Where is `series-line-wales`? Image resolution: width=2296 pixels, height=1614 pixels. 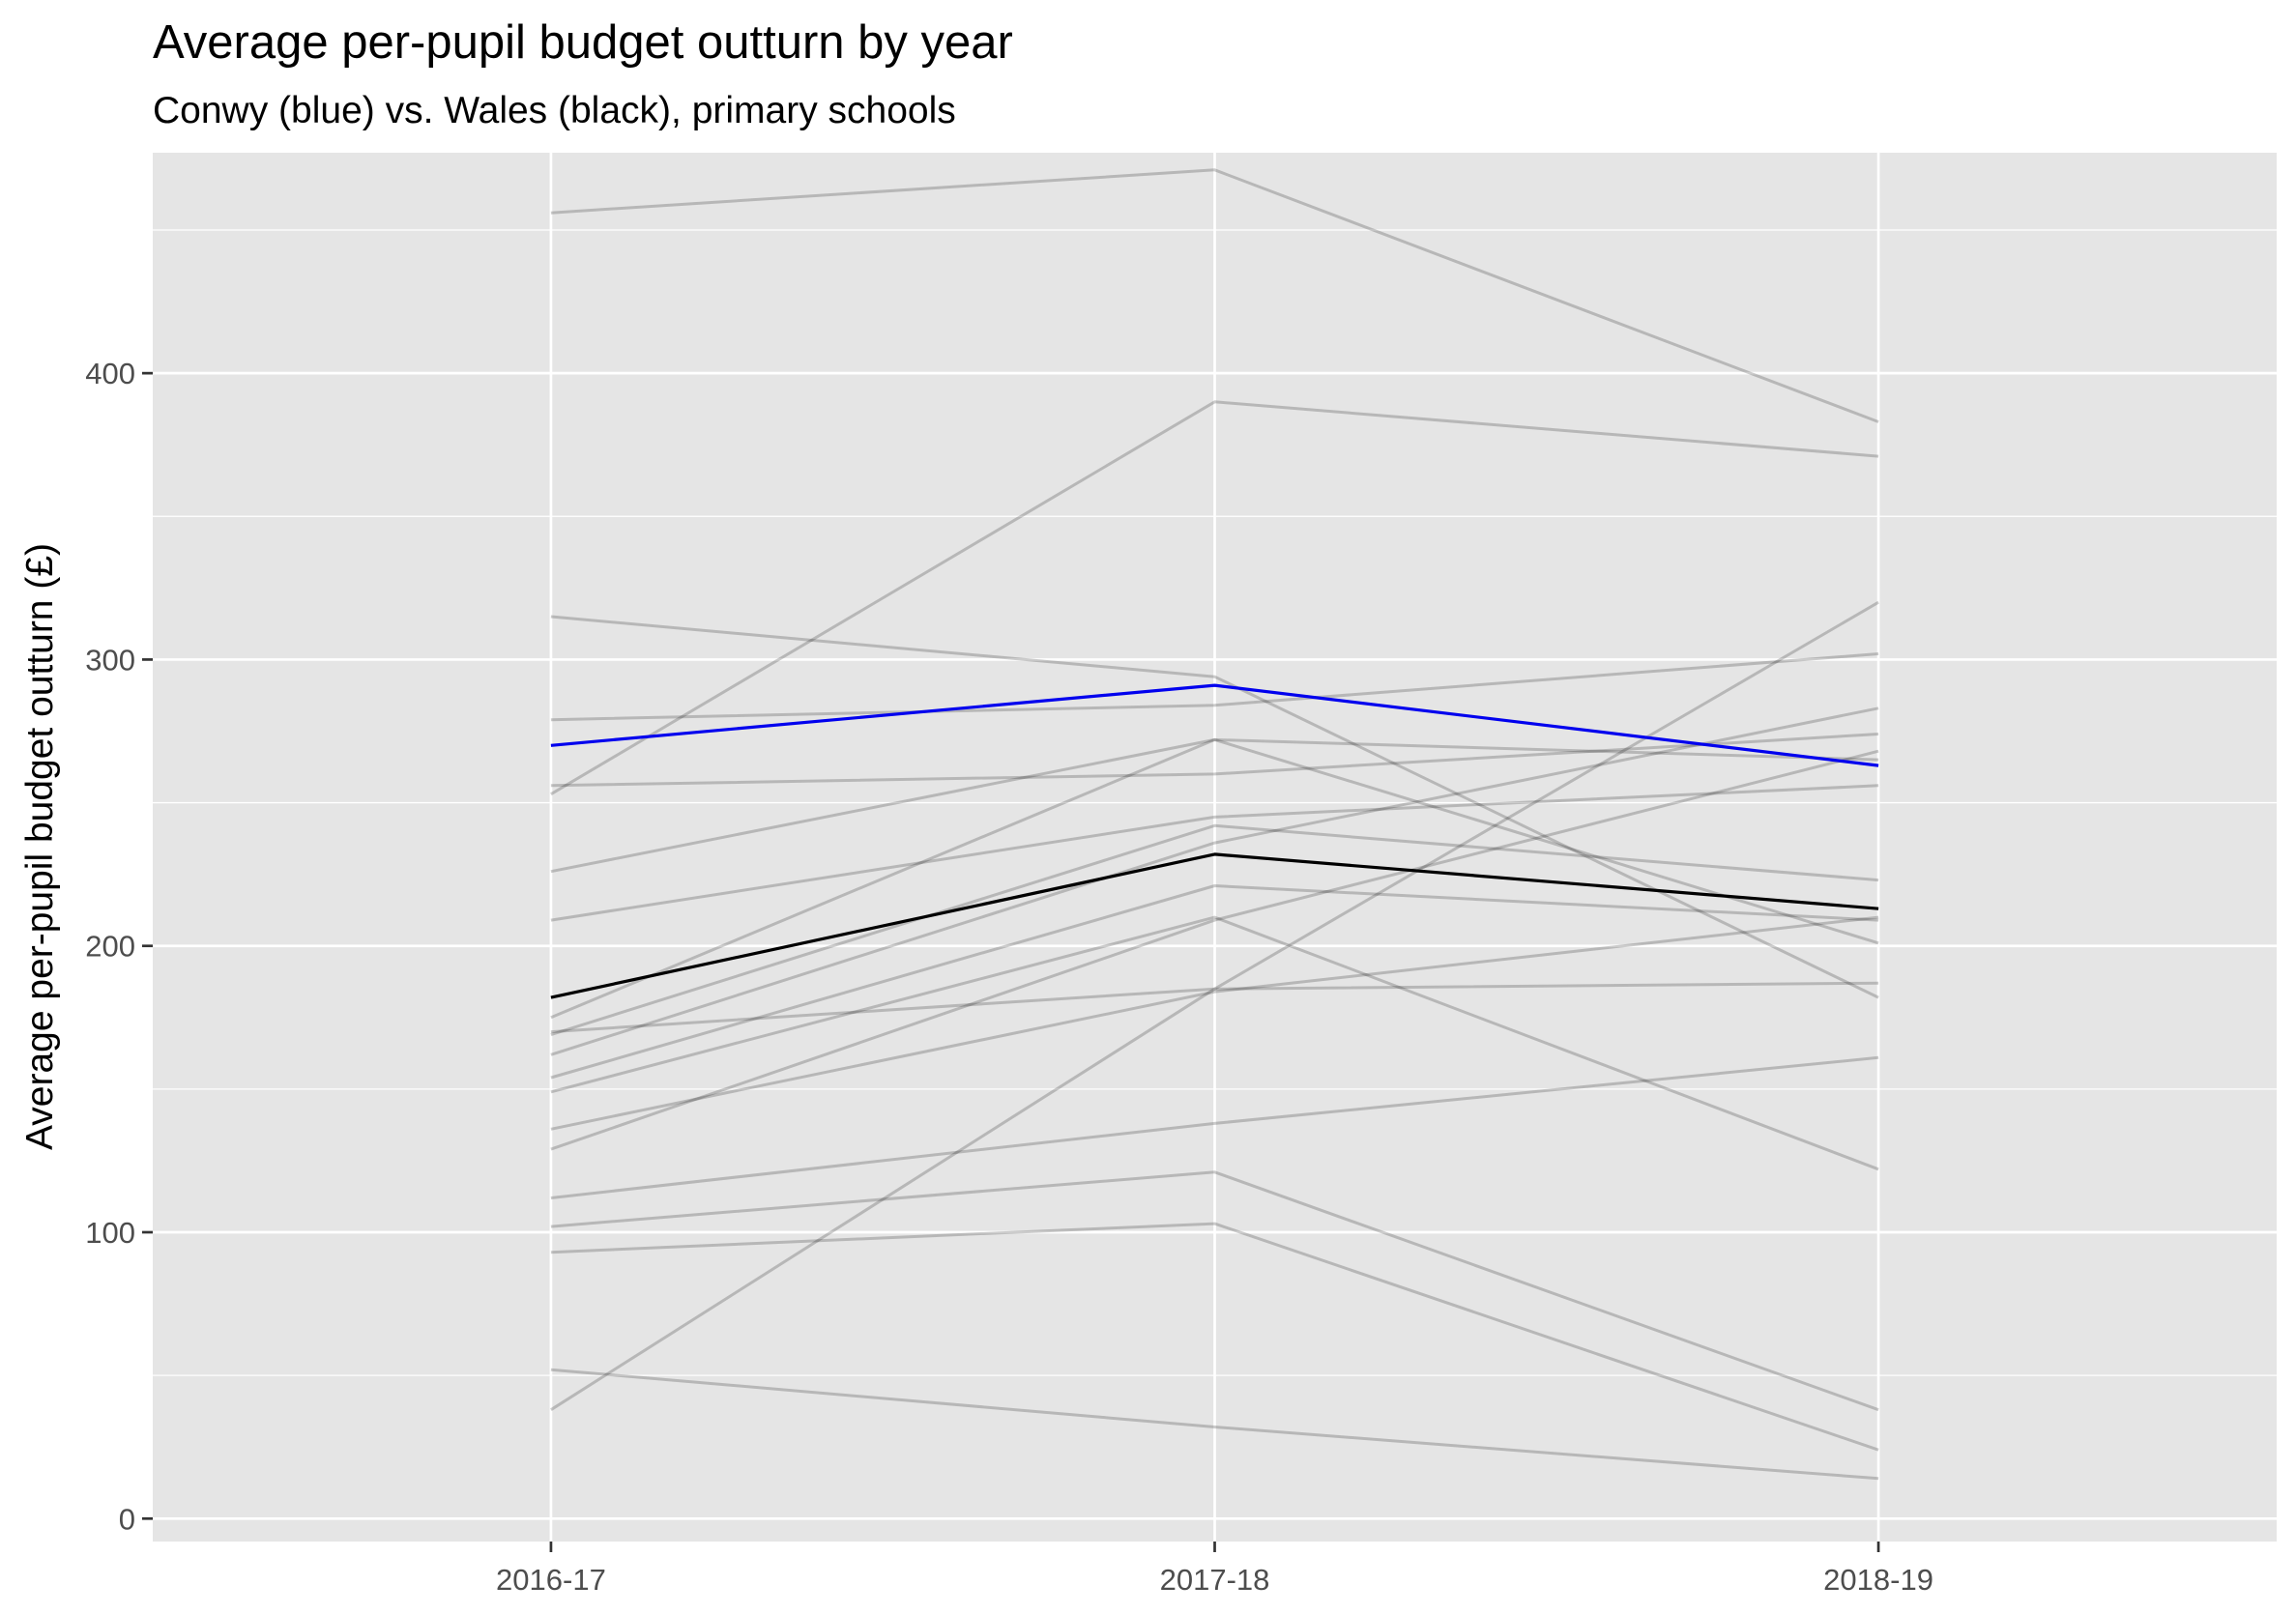
series-line-wales is located at coordinates (1214, 925).